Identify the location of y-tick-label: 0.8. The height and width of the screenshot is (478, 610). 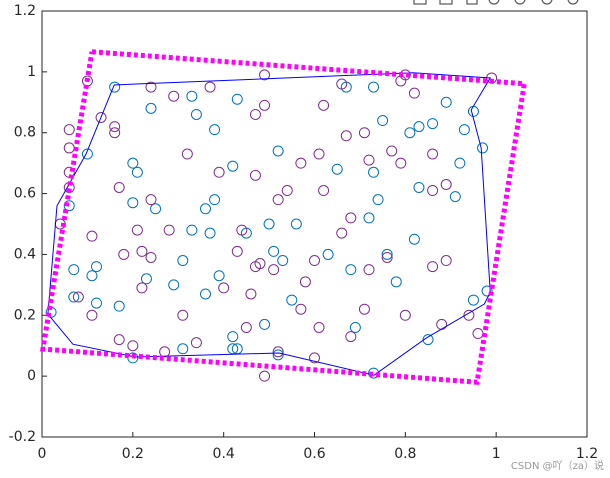
(25, 133).